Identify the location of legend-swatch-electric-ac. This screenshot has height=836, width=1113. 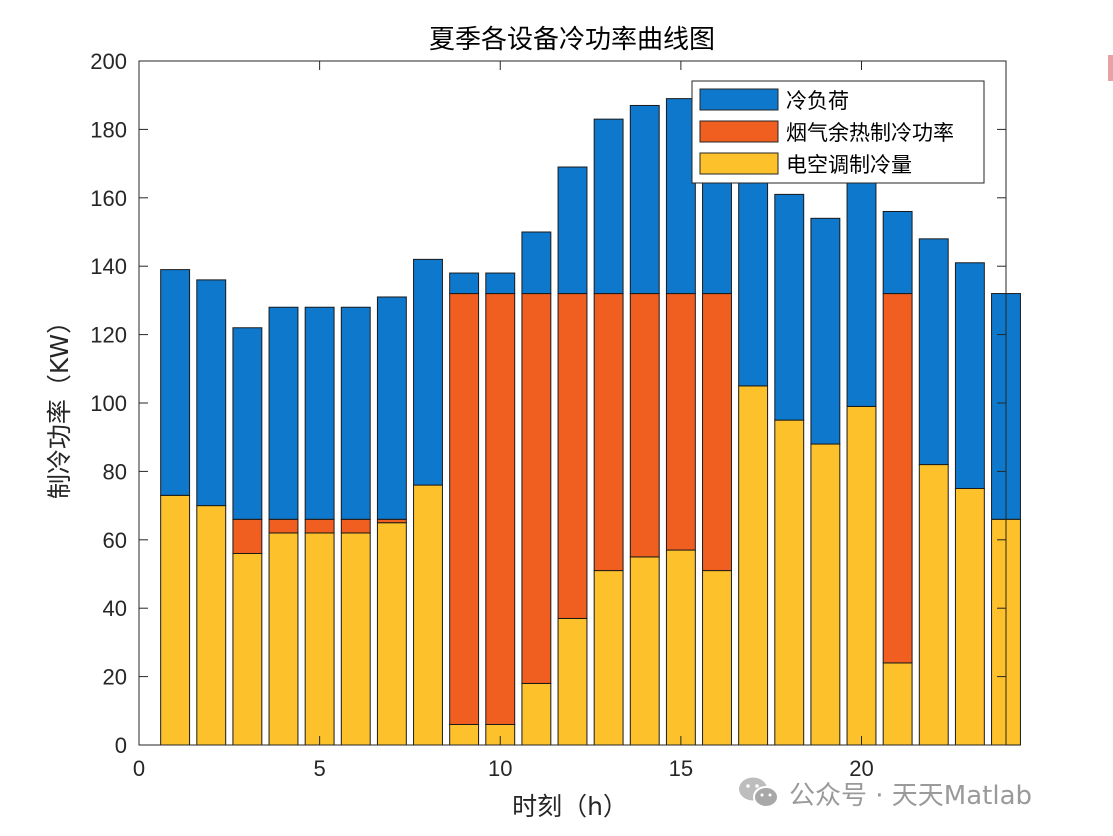
(739, 163).